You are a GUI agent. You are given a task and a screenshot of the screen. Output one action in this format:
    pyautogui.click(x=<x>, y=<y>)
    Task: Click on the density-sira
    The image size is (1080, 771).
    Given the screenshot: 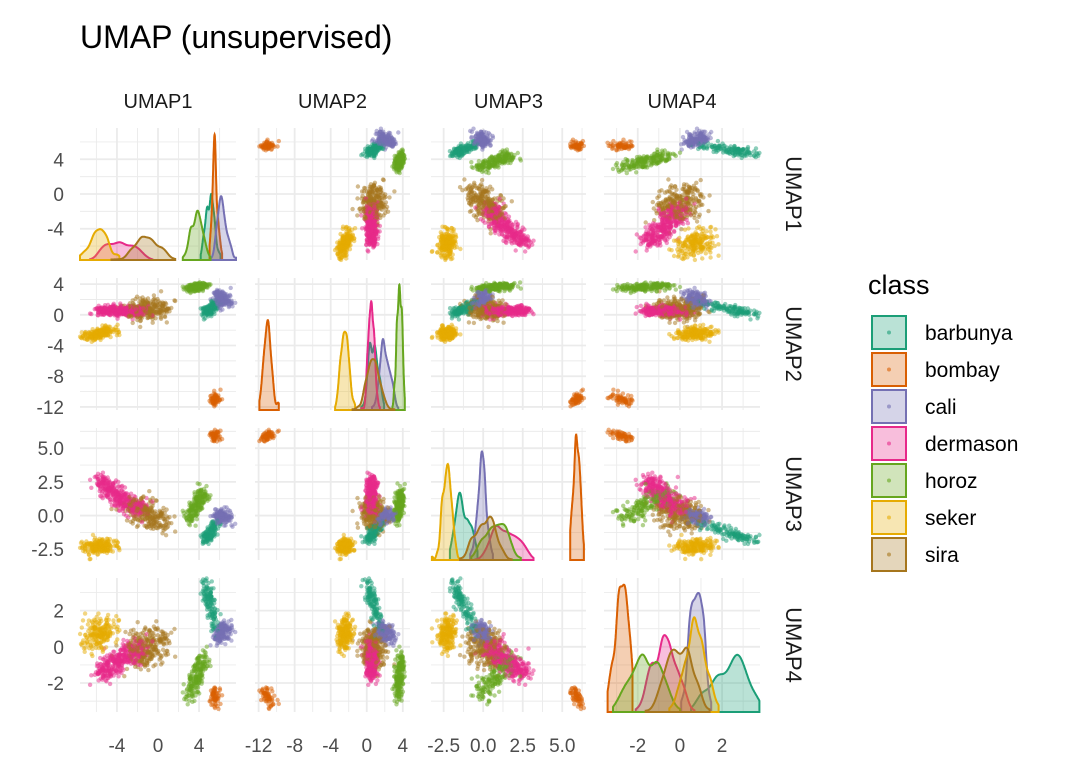 What is the action you would take?
    pyautogui.click(x=143, y=248)
    